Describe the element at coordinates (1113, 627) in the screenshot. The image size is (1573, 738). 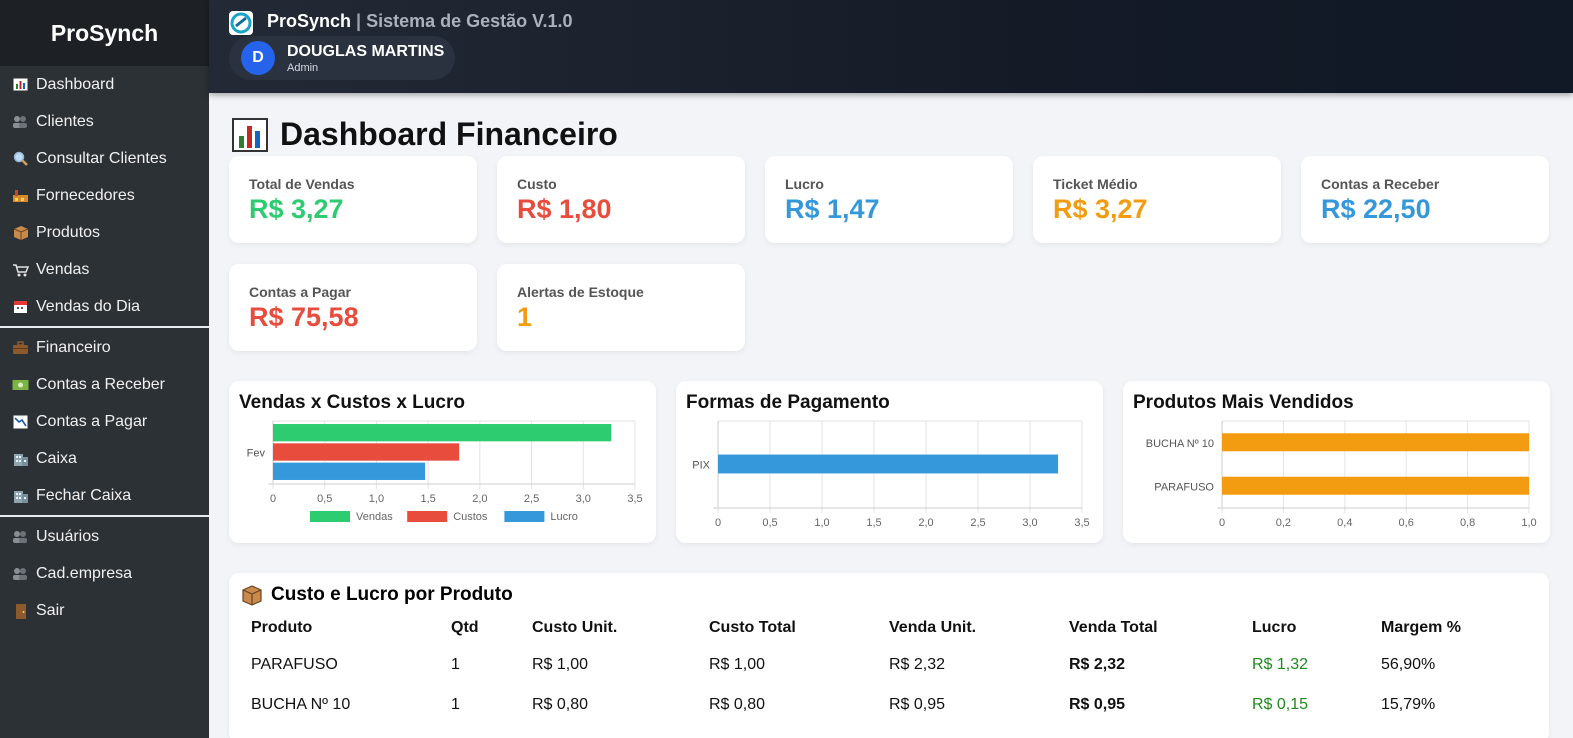
I see `column-header: Venda Total` at that location.